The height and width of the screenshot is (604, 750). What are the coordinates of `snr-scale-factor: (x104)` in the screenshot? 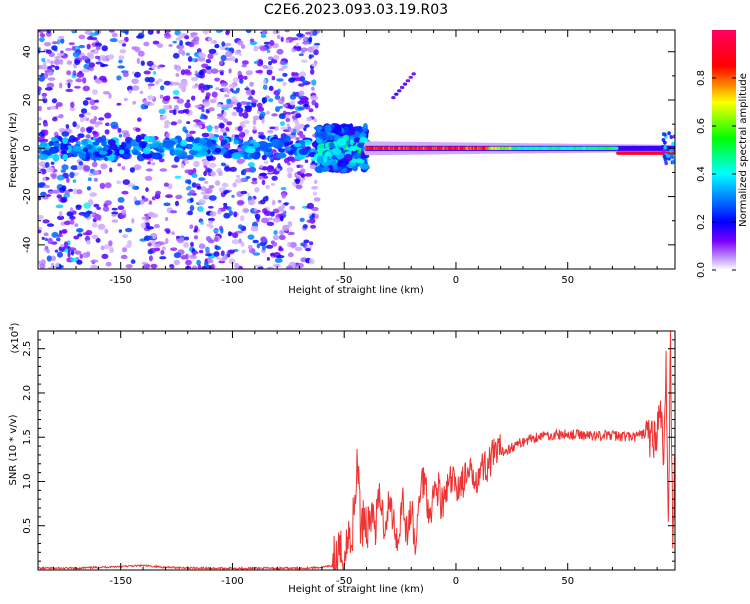 It's located at (14, 337).